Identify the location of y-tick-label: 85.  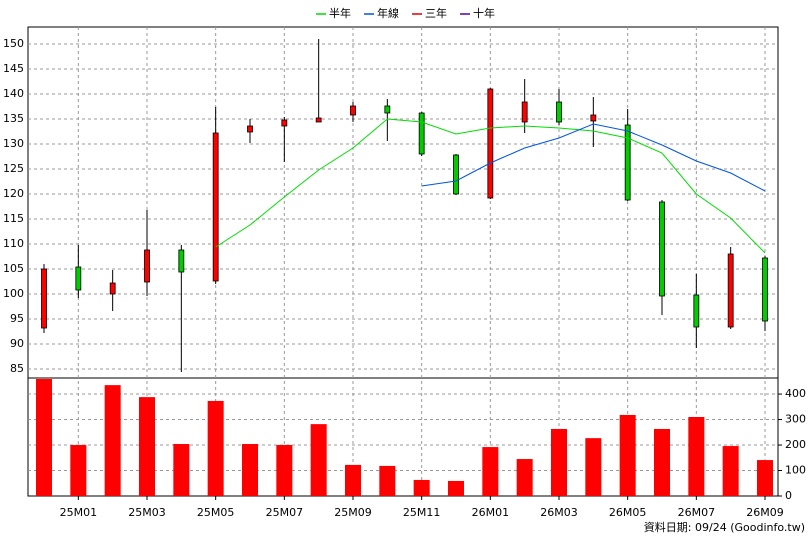
(17, 368).